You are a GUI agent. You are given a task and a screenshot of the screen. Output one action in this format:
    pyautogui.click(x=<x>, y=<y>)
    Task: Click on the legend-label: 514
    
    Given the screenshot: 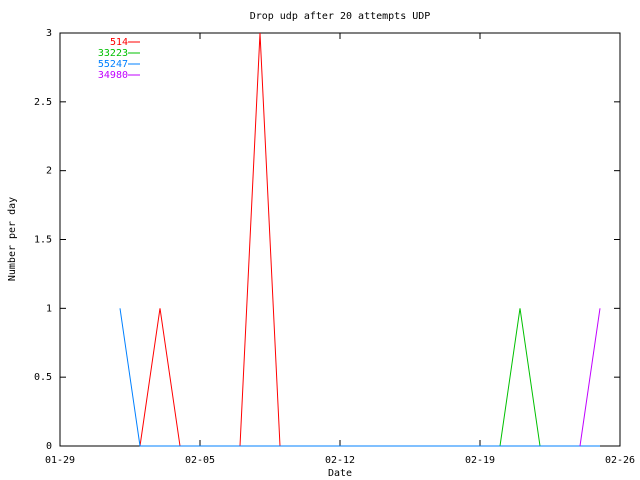 What is the action you would take?
    pyautogui.click(x=119, y=42)
    